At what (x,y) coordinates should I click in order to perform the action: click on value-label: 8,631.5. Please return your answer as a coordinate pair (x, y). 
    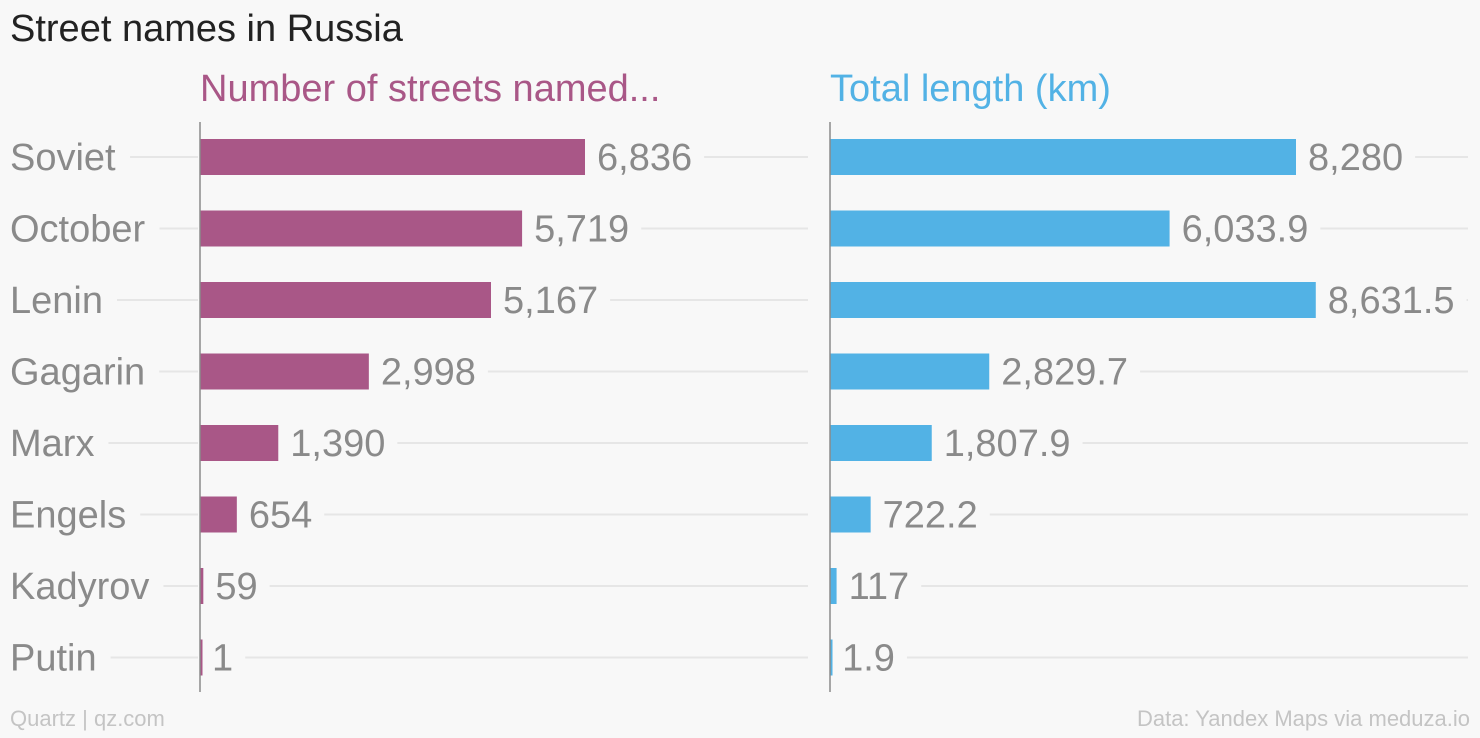
    Looking at the image, I should click on (1391, 301).